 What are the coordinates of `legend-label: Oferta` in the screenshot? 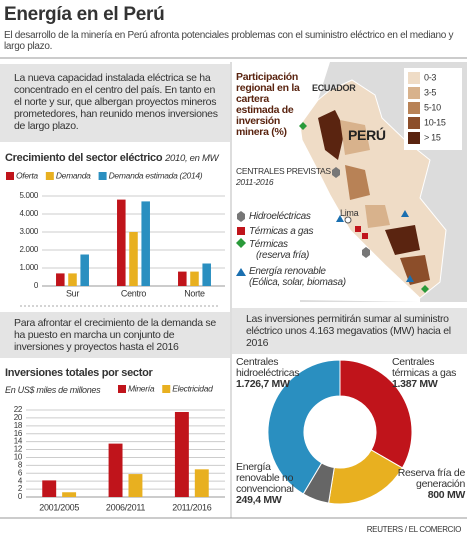 It's located at (27, 175).